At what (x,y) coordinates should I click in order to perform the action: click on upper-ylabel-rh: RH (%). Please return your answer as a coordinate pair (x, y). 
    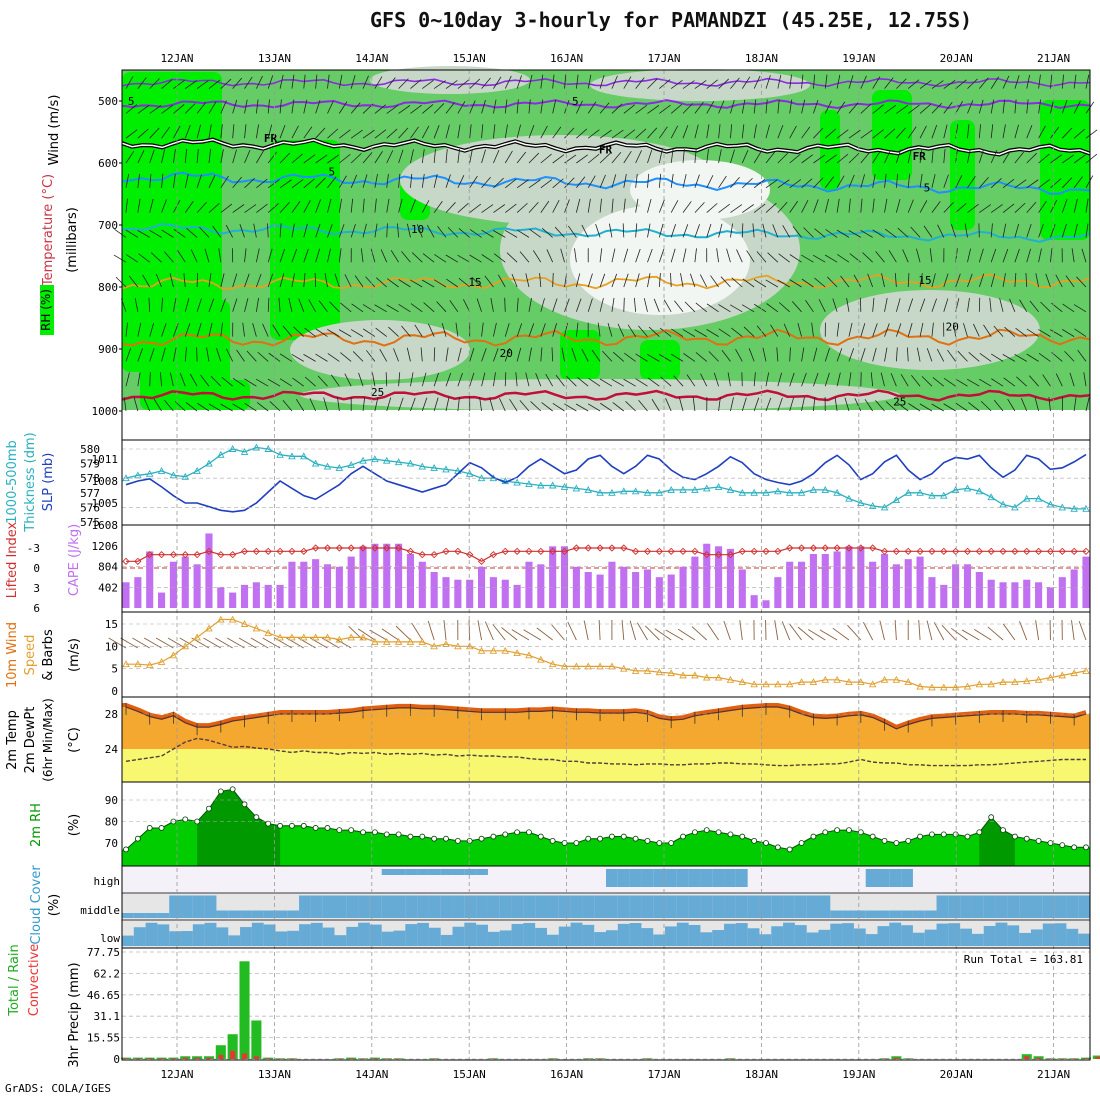
    Looking at the image, I should click on (46, 310).